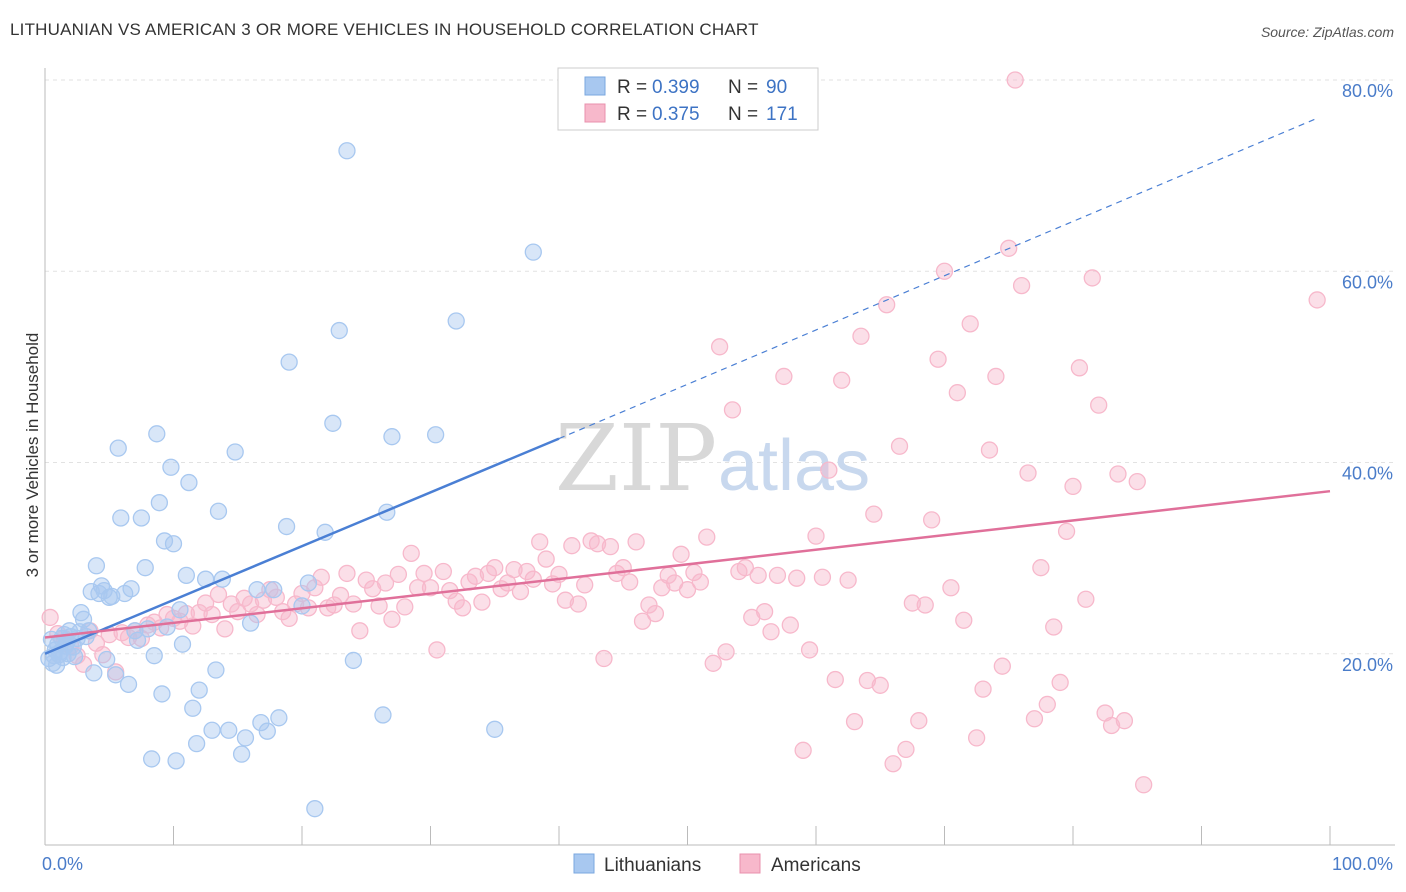  What do you see at coordinates (32, 455) in the screenshot?
I see `y-axis-label: 3 or more Vehicles in Household` at bounding box center [32, 455].